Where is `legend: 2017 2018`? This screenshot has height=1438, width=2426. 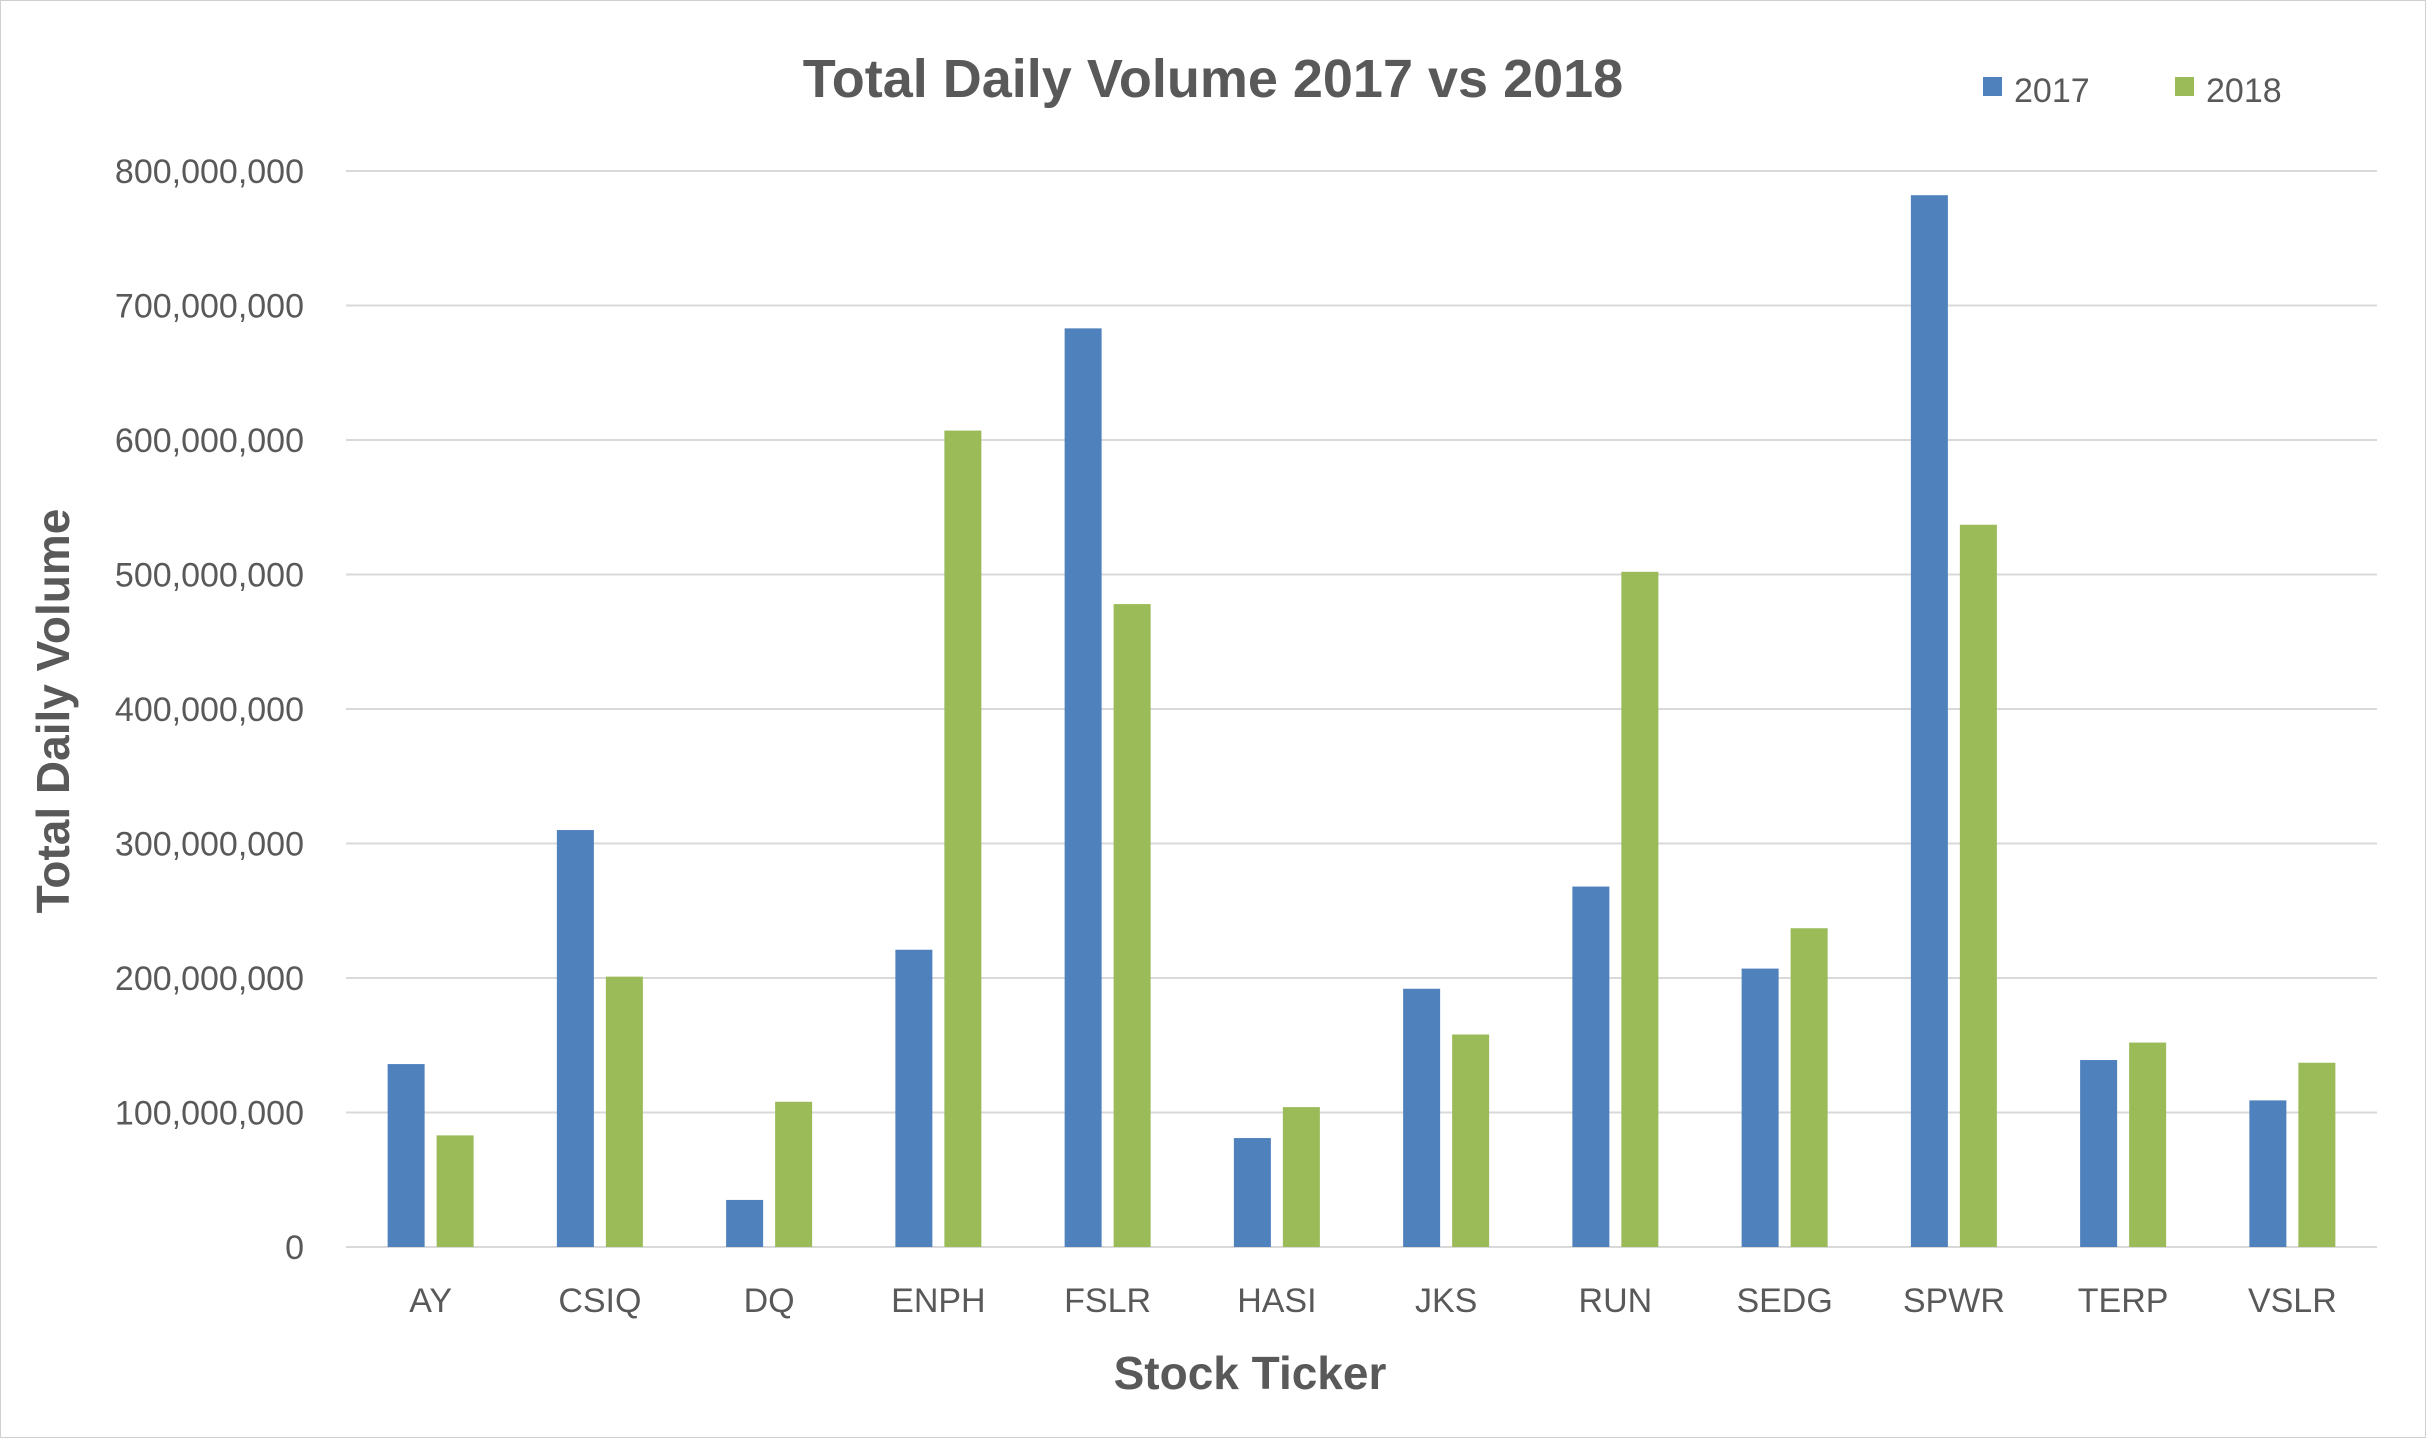 legend: 2017 2018 is located at coordinates (2132, 91).